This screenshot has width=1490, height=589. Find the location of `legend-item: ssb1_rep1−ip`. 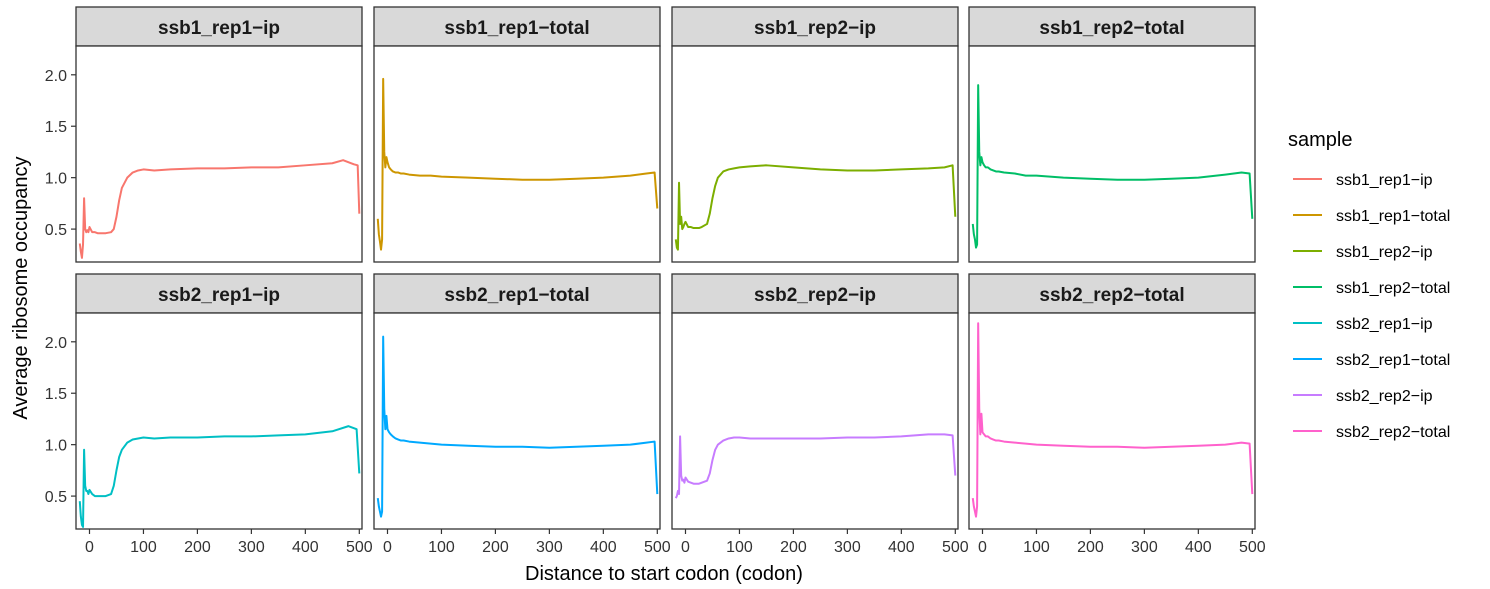

legend-item: ssb1_rep1−ip is located at coordinates (1363, 180).